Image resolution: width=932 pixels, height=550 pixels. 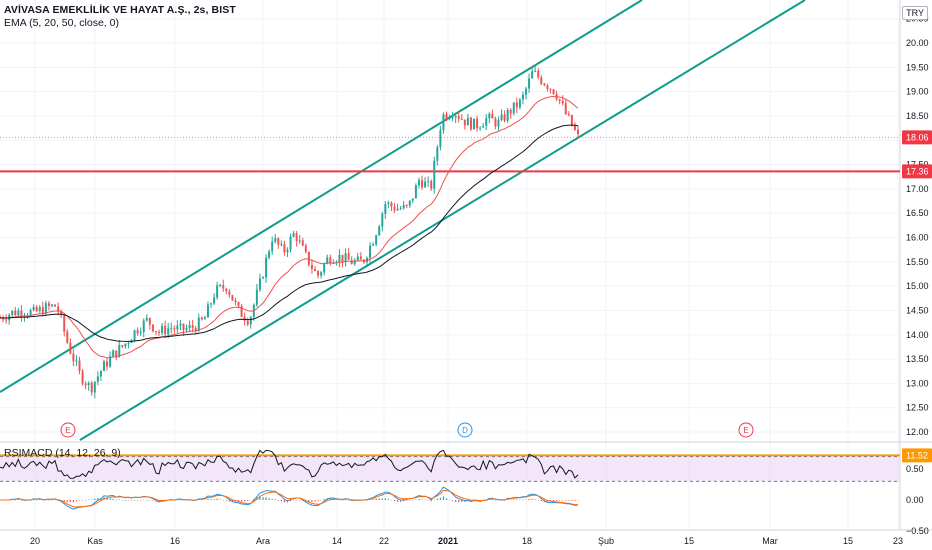 I want to click on price-tick-label: 19.50, so click(x=917, y=67).